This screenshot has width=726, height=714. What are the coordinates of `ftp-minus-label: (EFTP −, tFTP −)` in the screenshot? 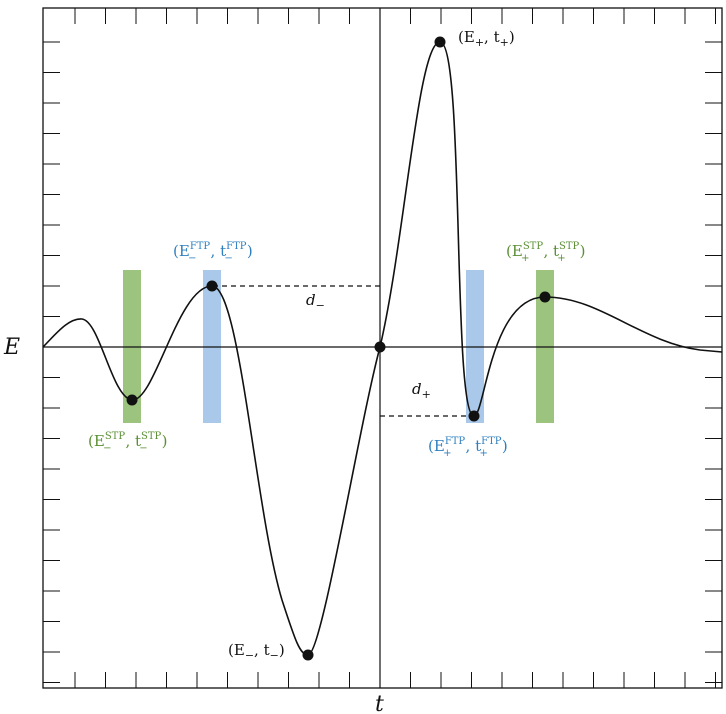 It's located at (213, 252).